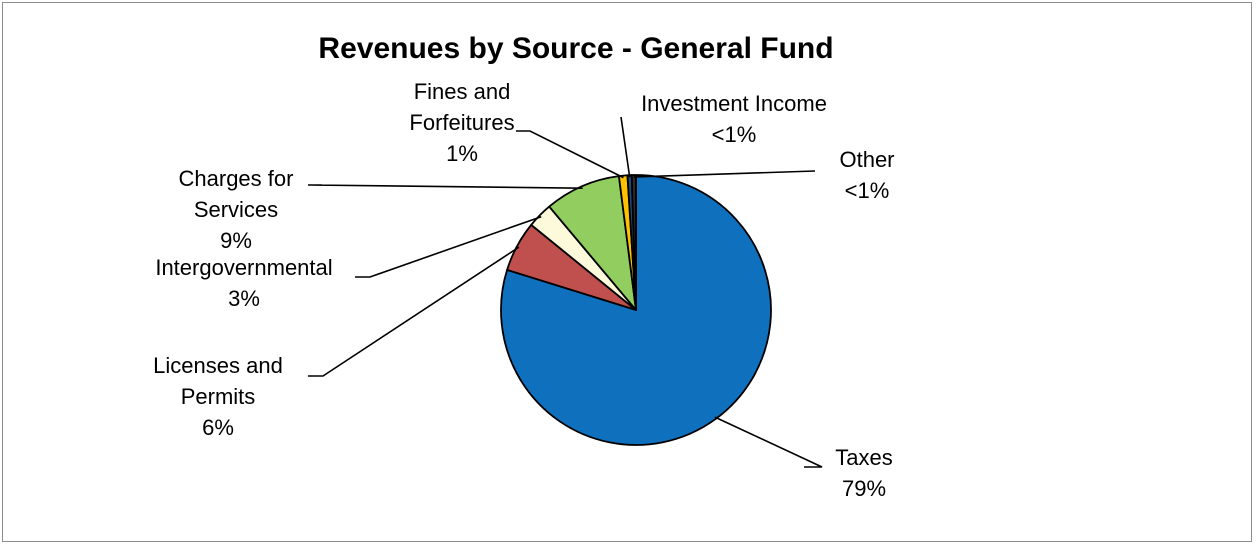 The width and height of the screenshot is (1256, 544). Describe the element at coordinates (243, 283) in the screenshot. I see `data-label-intergovernmental: Intergovernmental 3%` at that location.